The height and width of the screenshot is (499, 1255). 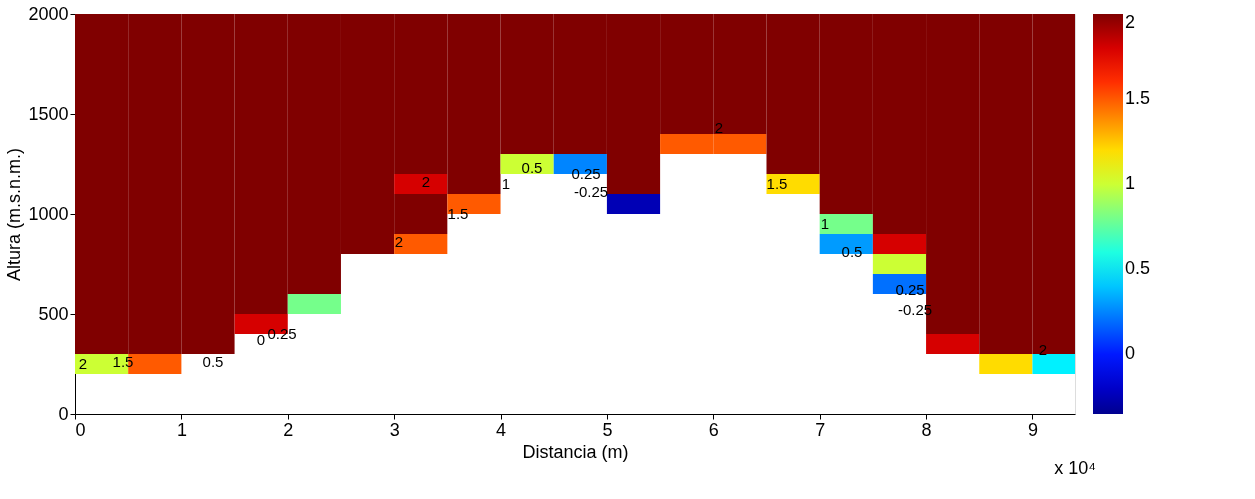 I want to click on x-tick-label: 4, so click(x=501, y=429).